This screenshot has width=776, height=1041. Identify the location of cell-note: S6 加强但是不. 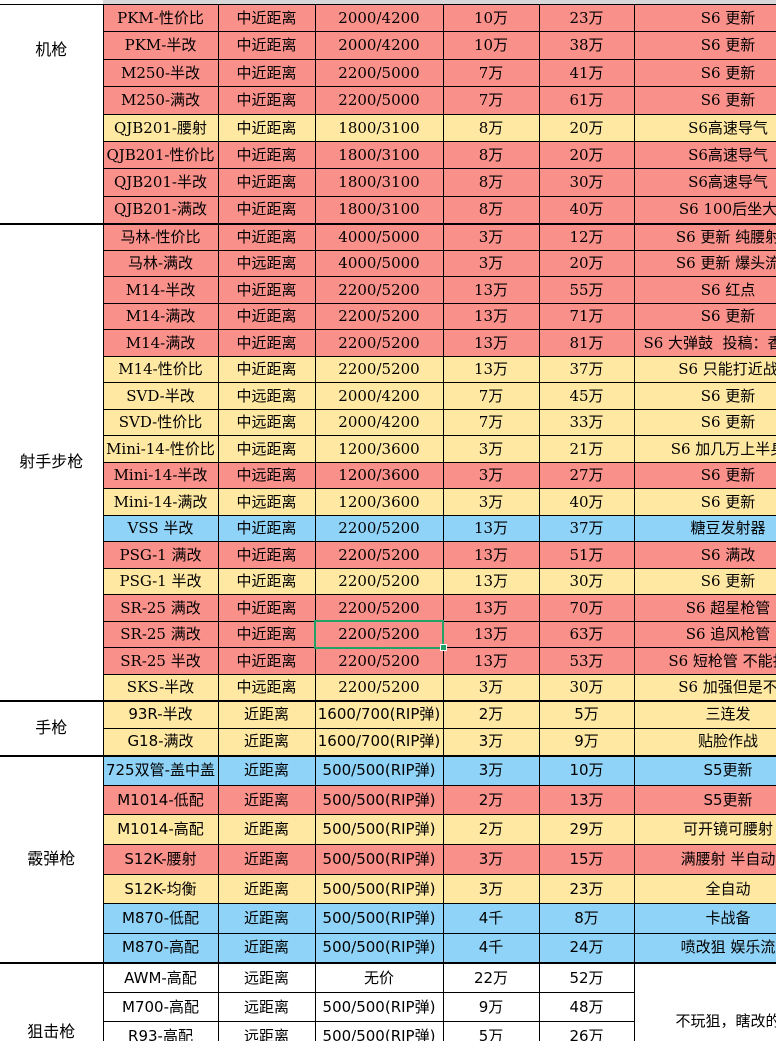
(704, 687).